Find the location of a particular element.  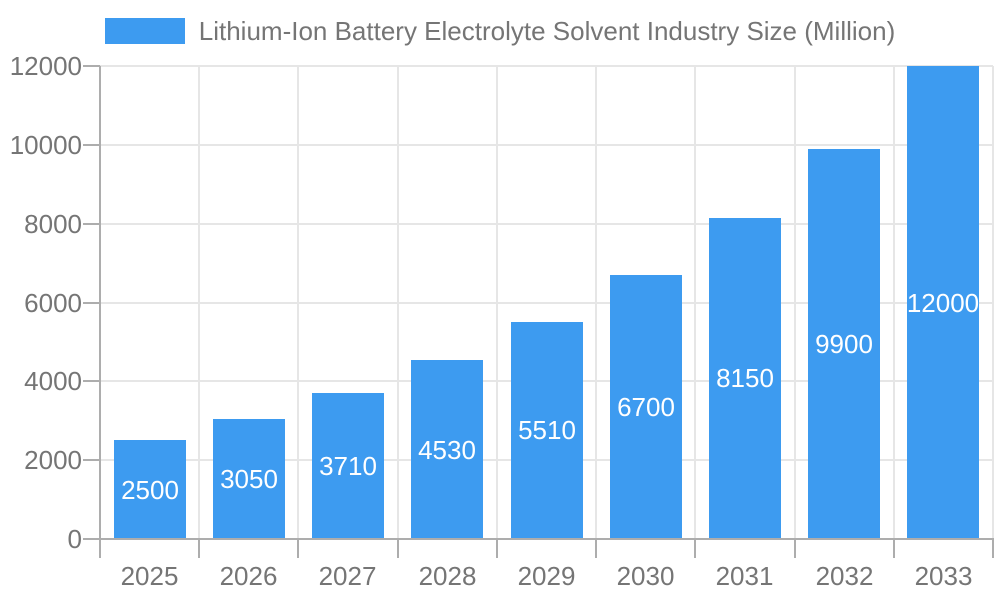

bar-value-label: 12000 is located at coordinates (943, 303).